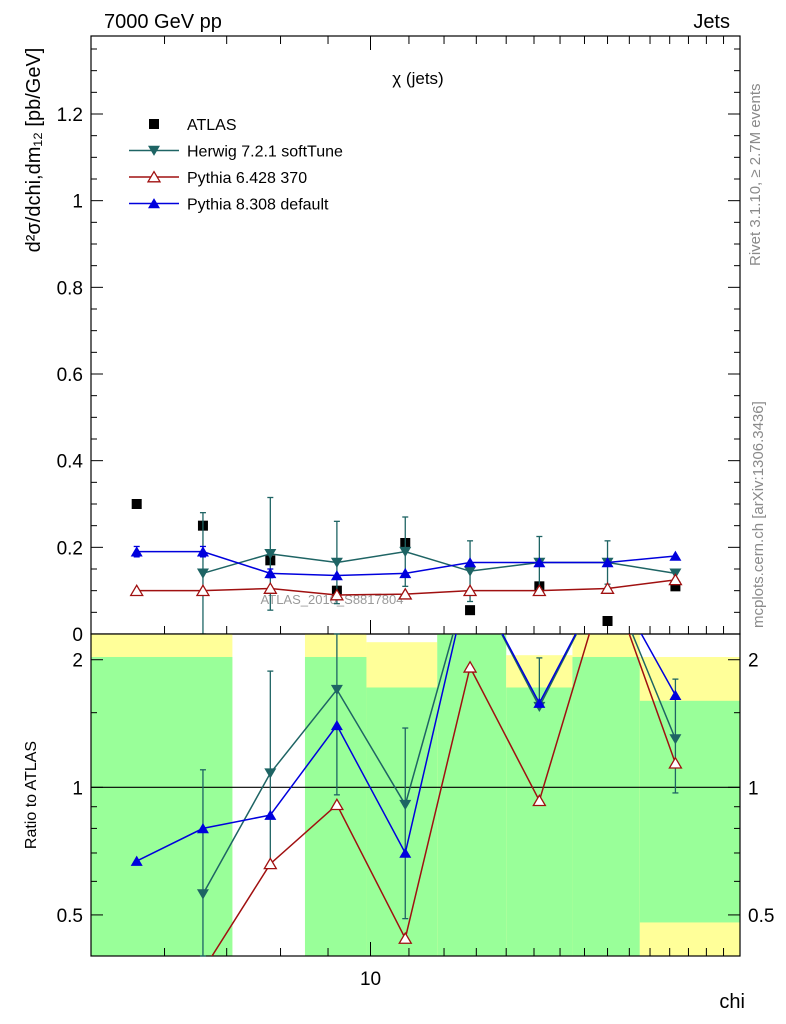 The height and width of the screenshot is (1024, 786). I want to click on ratio-y-tick-label-right: 1, so click(753, 788).